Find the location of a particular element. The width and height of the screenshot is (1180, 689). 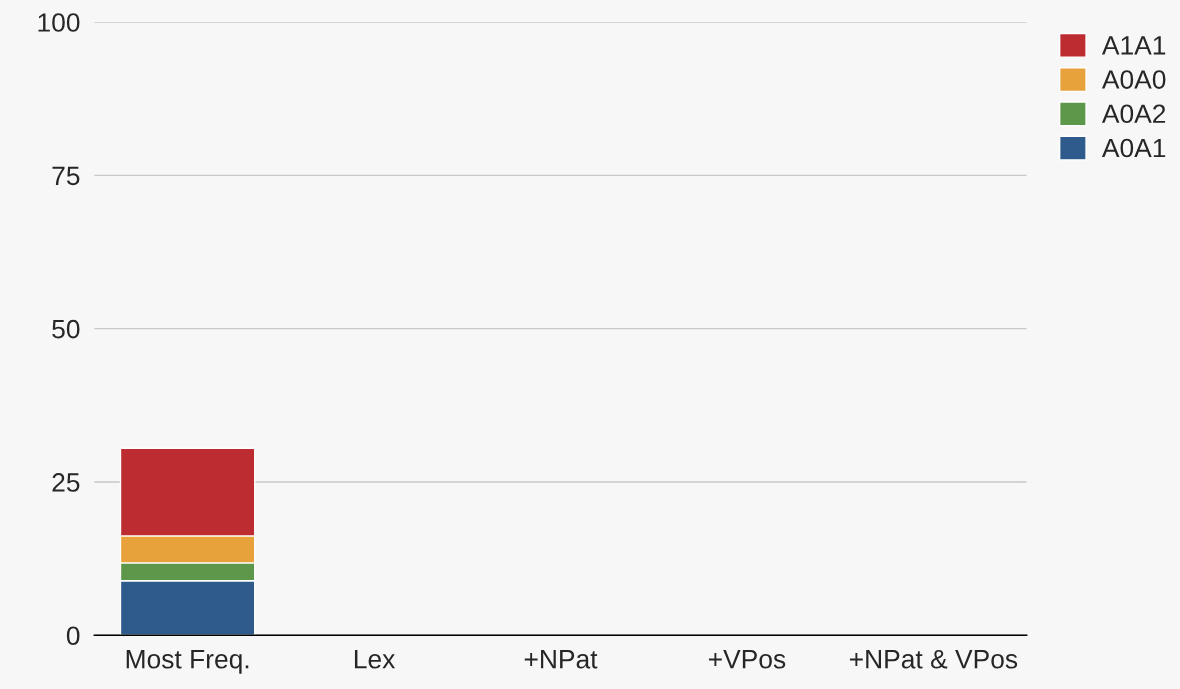

legend-label: A0A1 is located at coordinates (1133, 148).